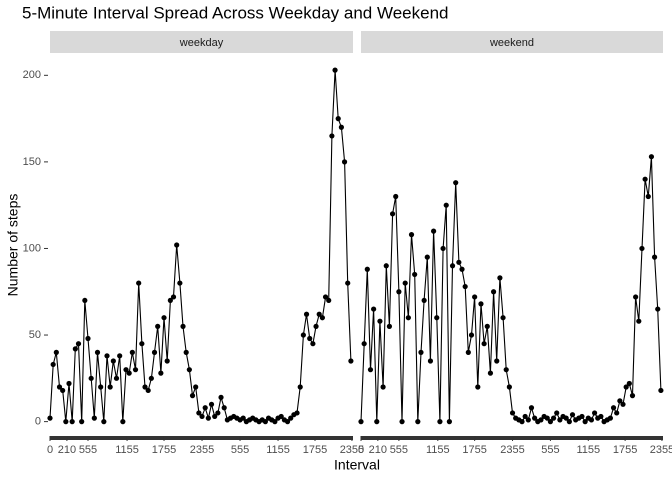 Image resolution: width=672 pixels, height=480 pixels. Describe the element at coordinates (38, 422) in the screenshot. I see `y-tick-label: 0` at that location.